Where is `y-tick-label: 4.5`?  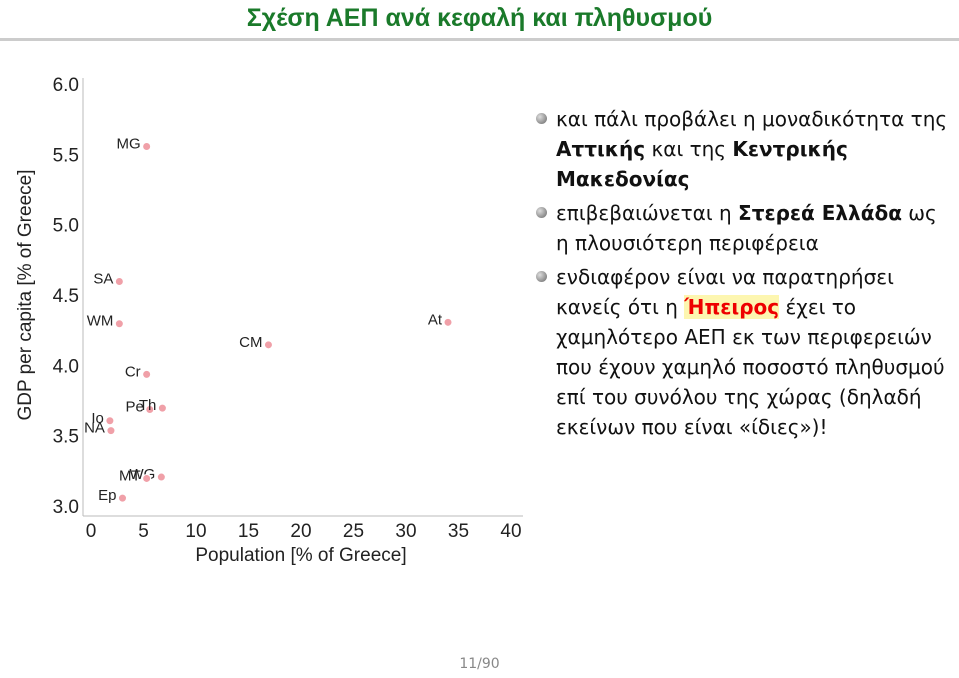 y-tick-label: 4.5 is located at coordinates (66, 296).